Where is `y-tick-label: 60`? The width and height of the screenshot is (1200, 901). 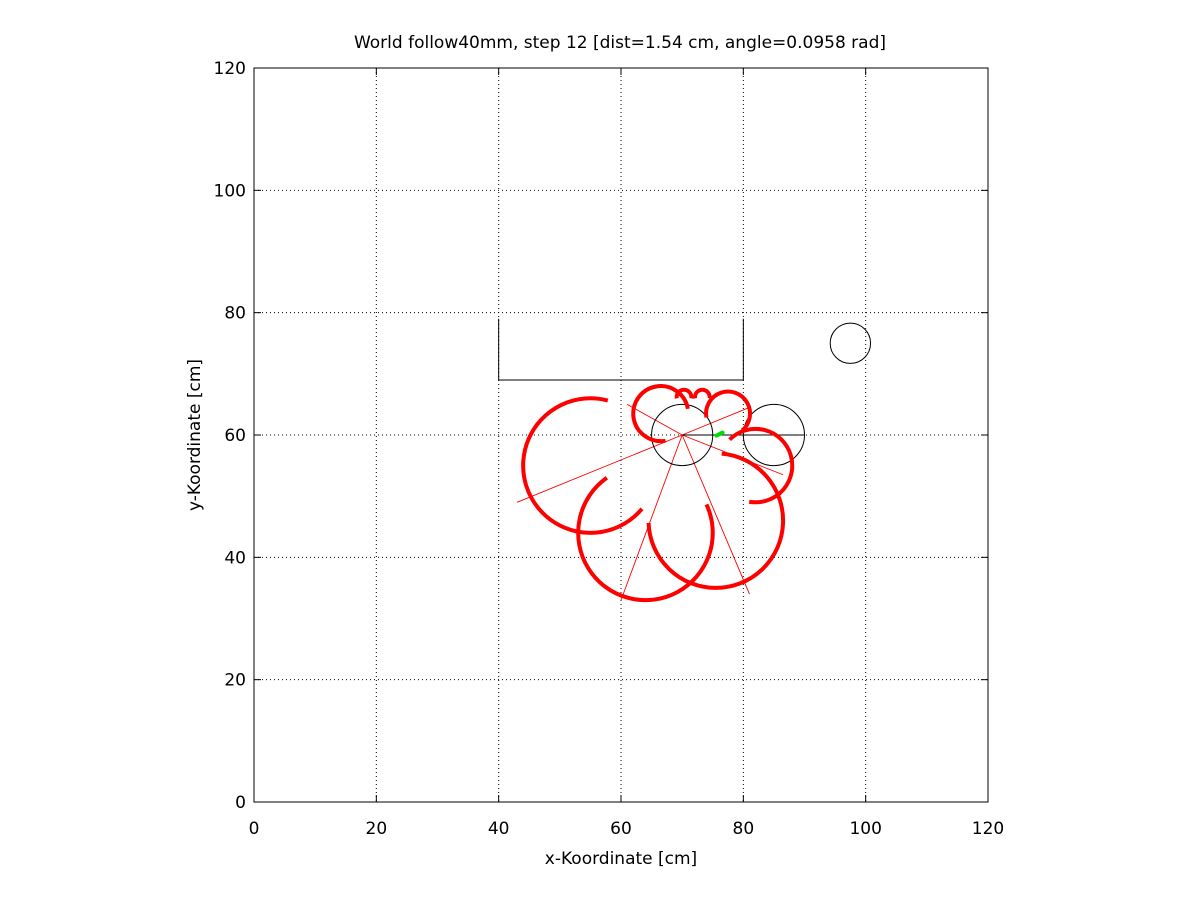 y-tick-label: 60 is located at coordinates (235, 436).